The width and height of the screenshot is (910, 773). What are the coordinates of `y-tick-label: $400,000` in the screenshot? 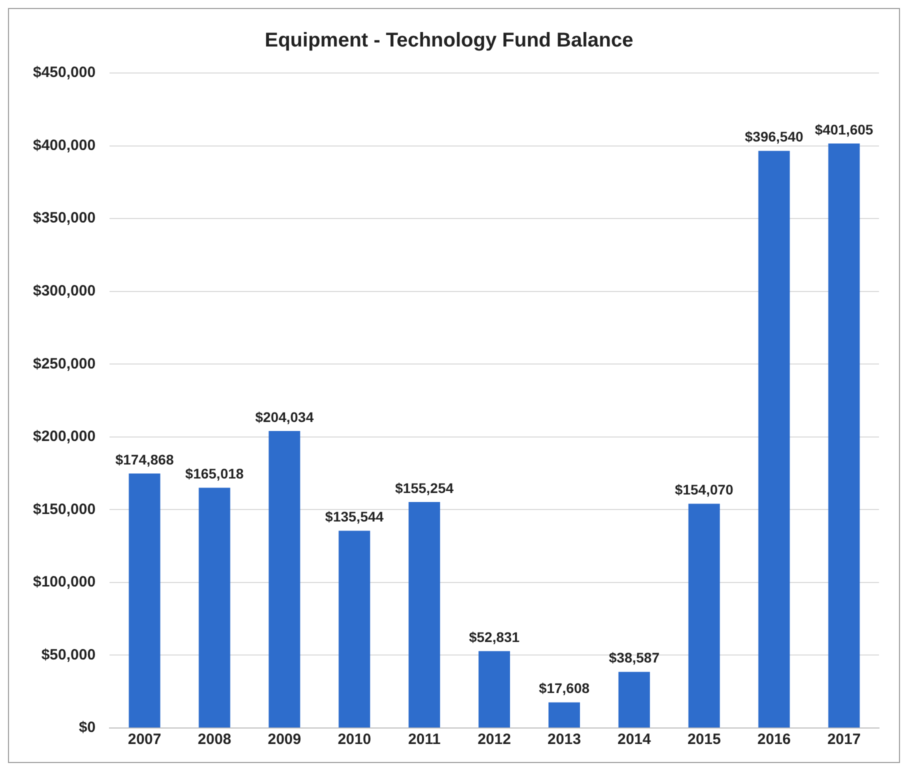 It's located at (64, 145).